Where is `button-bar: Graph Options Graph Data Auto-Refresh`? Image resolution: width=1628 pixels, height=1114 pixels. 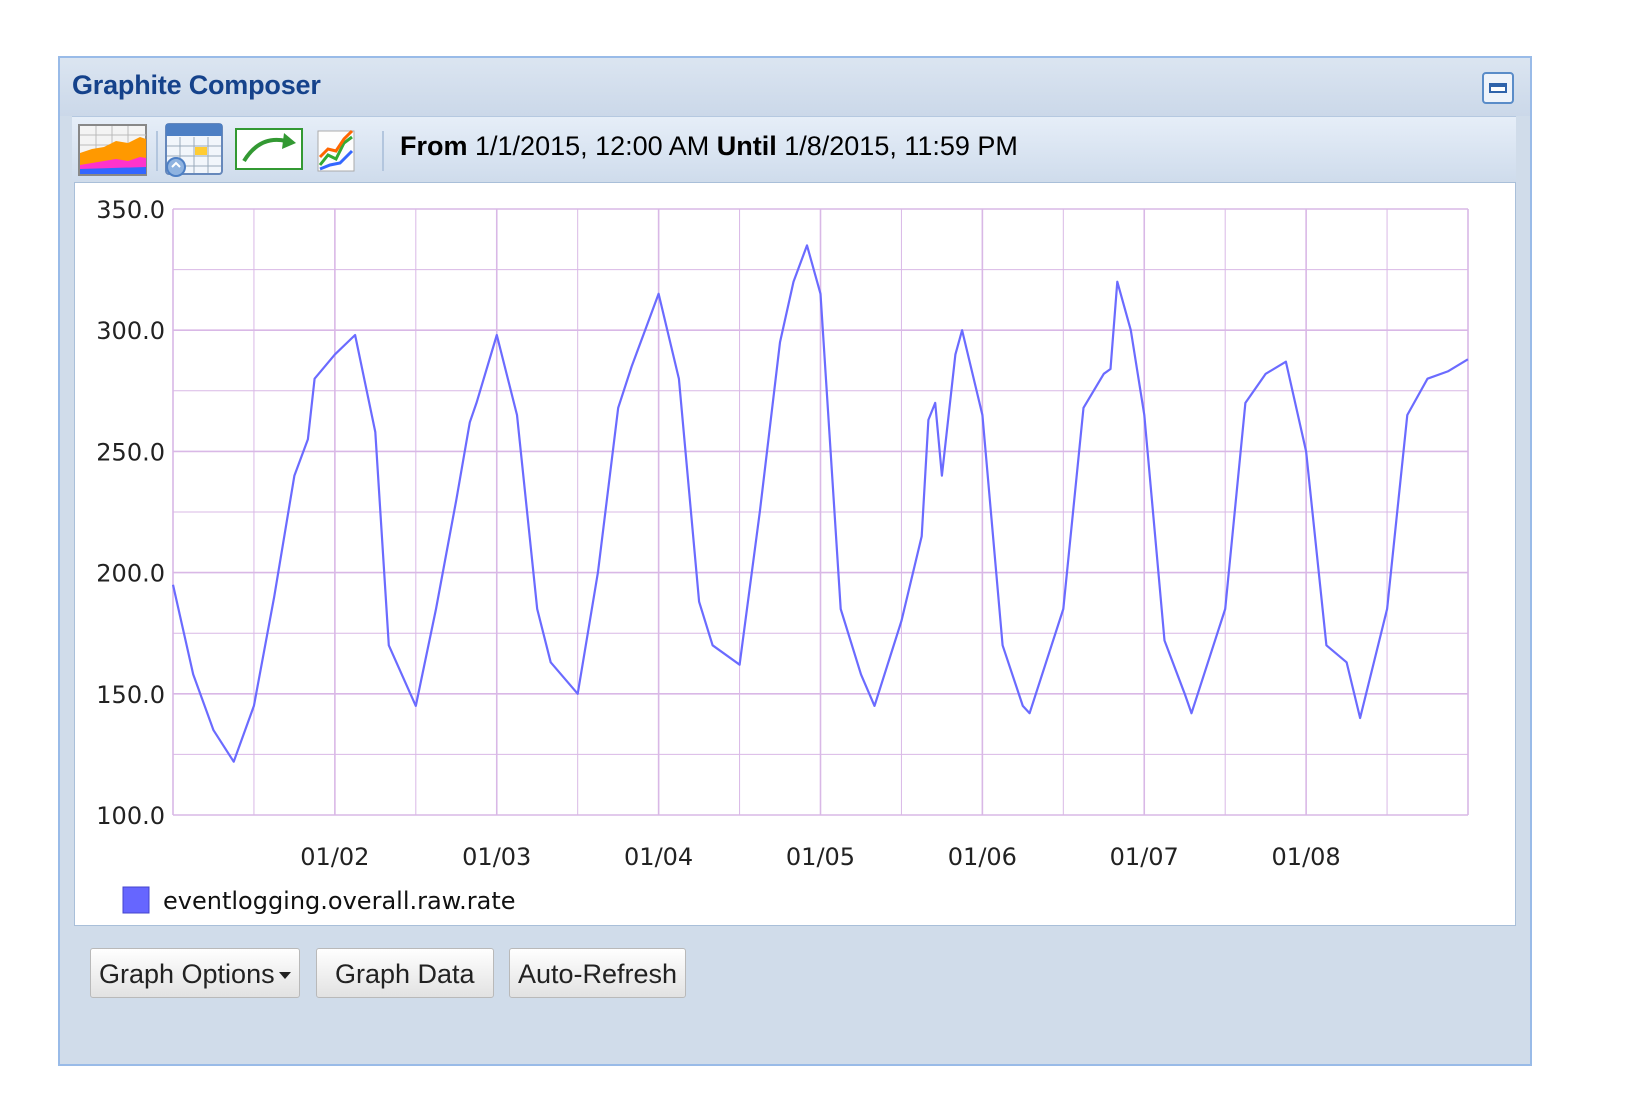 button-bar: Graph Options Graph Data Auto-Refresh is located at coordinates (795, 996).